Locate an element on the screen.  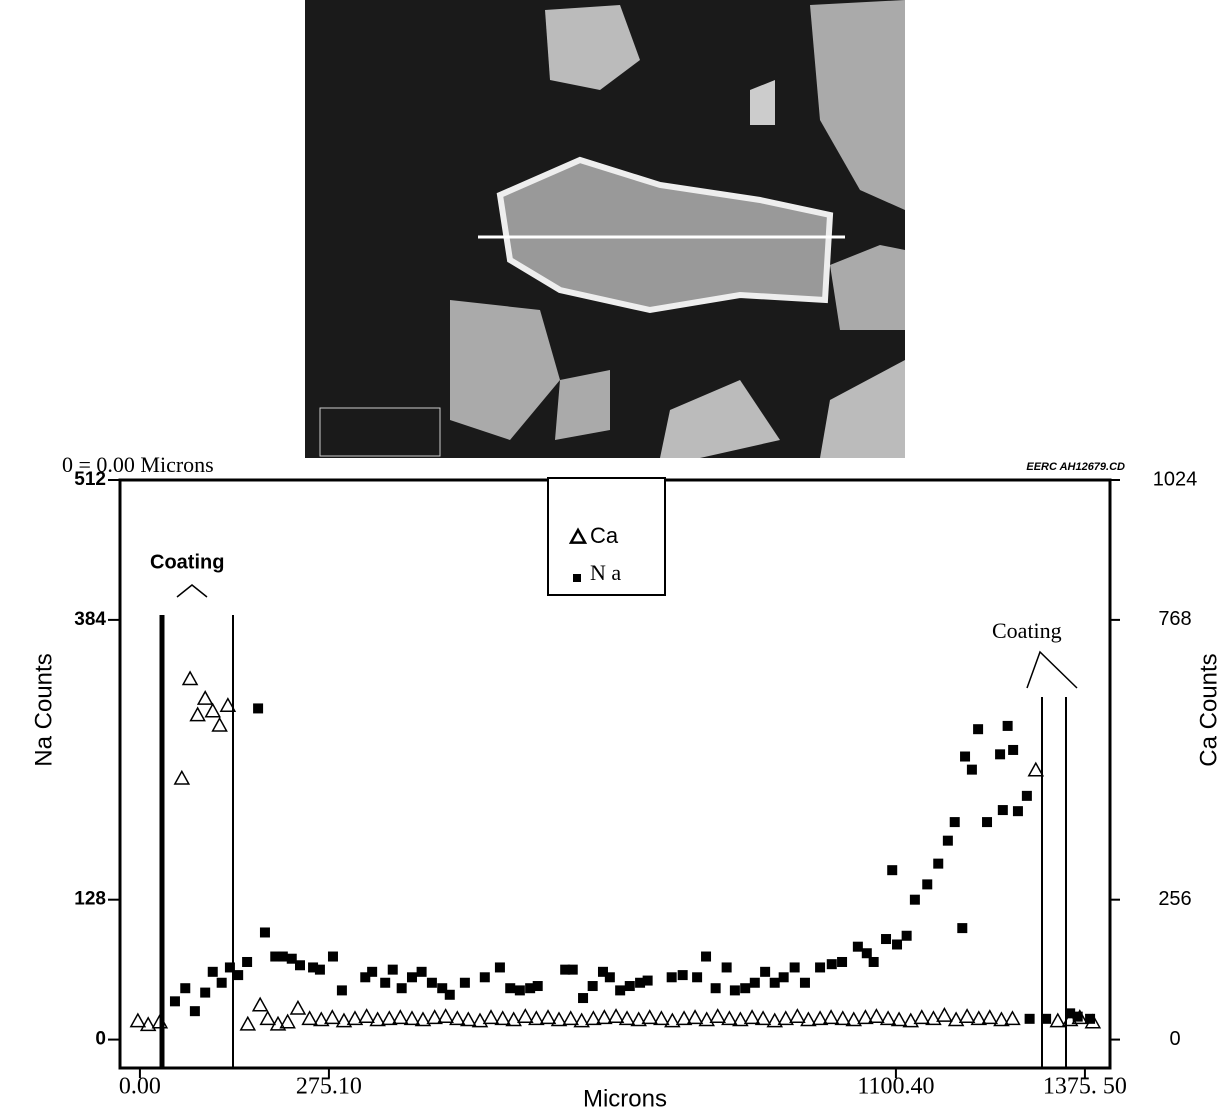
y-axis-label: Na Counts is located at coordinates (43, 709).